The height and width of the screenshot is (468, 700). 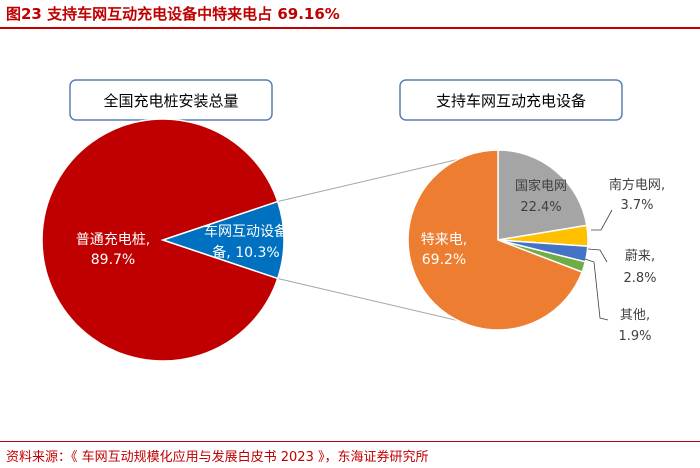 I want to click on right-pie-title-box, so click(x=511, y=100).